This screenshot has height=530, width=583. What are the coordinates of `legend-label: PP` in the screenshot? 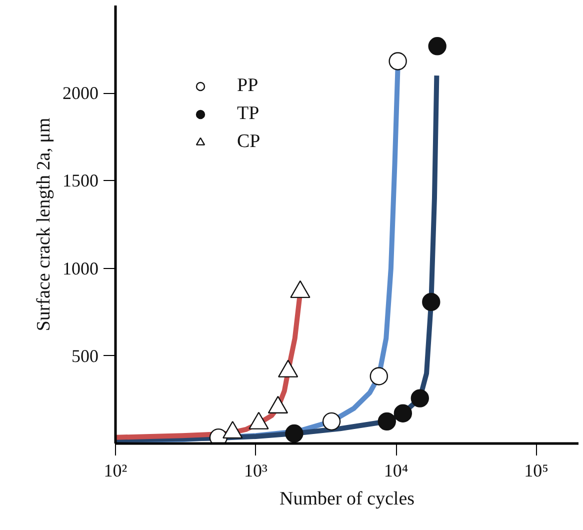 It's located at (247, 86).